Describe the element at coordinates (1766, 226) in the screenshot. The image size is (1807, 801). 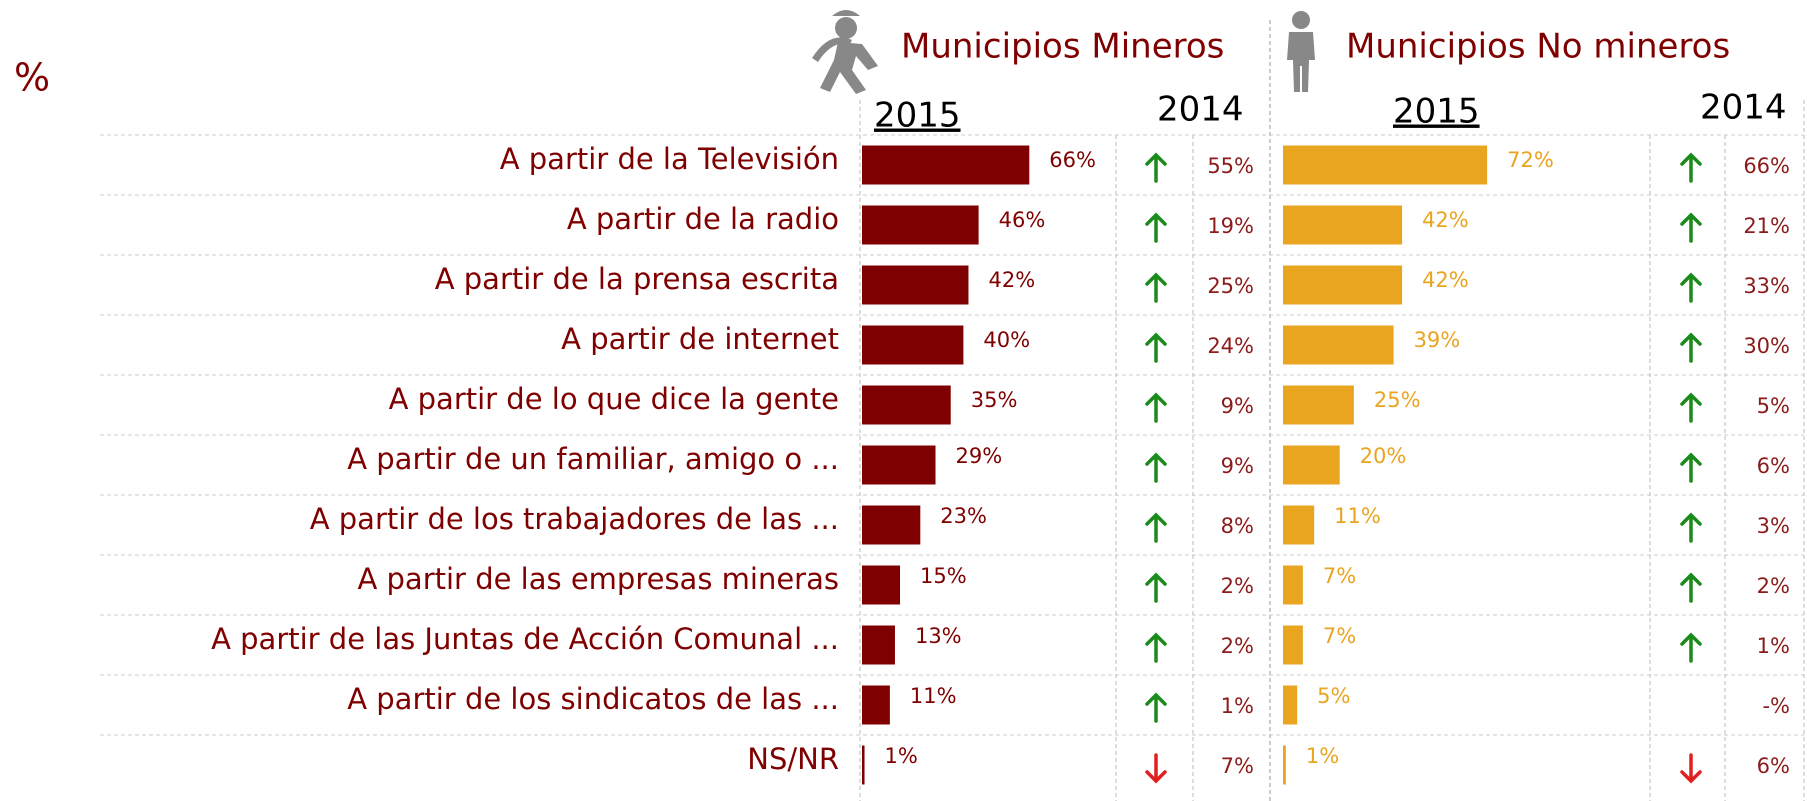
I see `value-label: 21%` at that location.